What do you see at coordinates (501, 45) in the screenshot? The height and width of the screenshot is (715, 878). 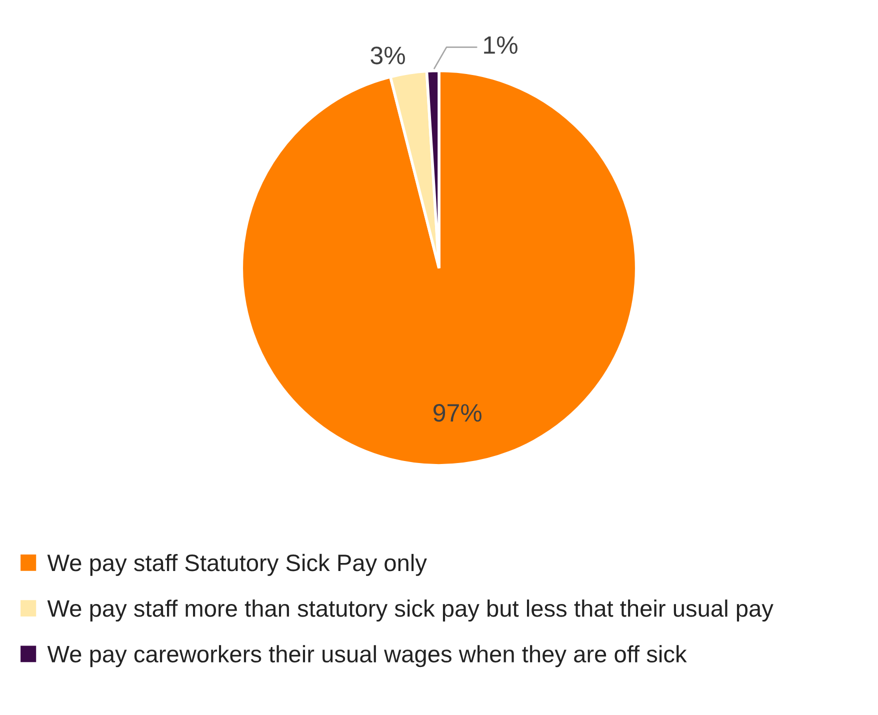 I see `data-label: 1%` at bounding box center [501, 45].